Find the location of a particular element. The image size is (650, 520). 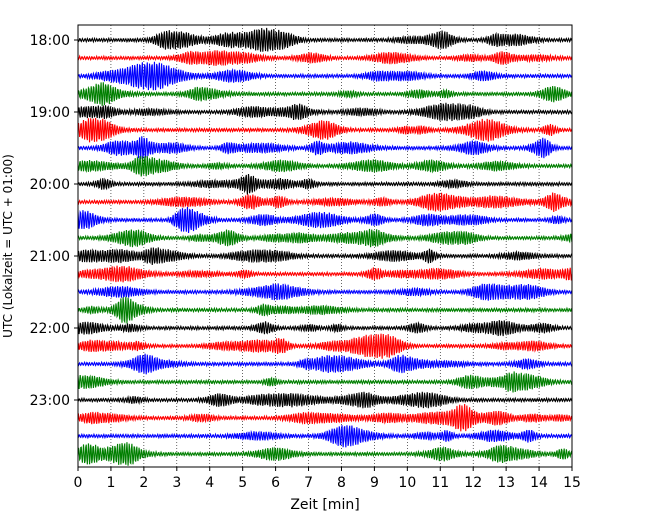

x-tick-label-11: 11 is located at coordinates (440, 483).